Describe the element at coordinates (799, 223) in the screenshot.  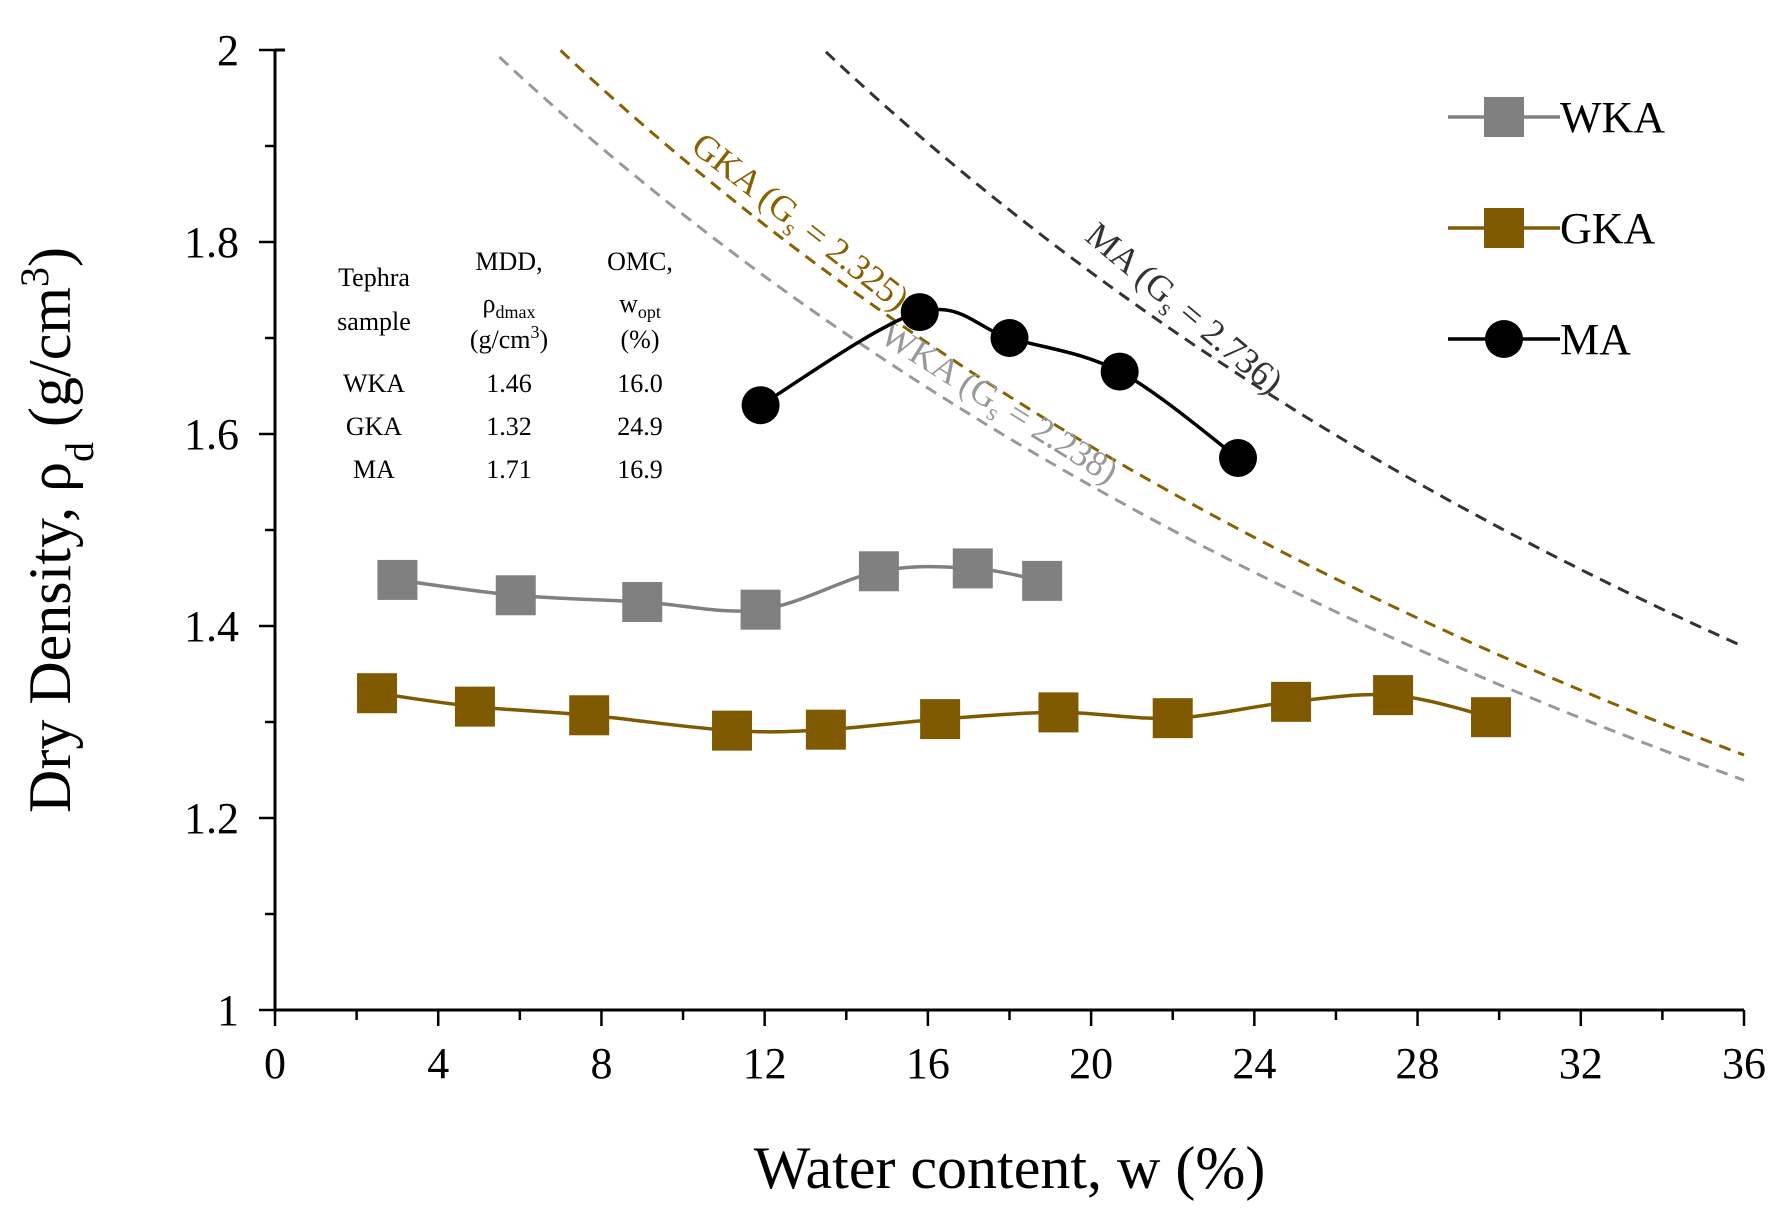
I see `zav-curve-label: GKA (Gs = 2.325)` at that location.